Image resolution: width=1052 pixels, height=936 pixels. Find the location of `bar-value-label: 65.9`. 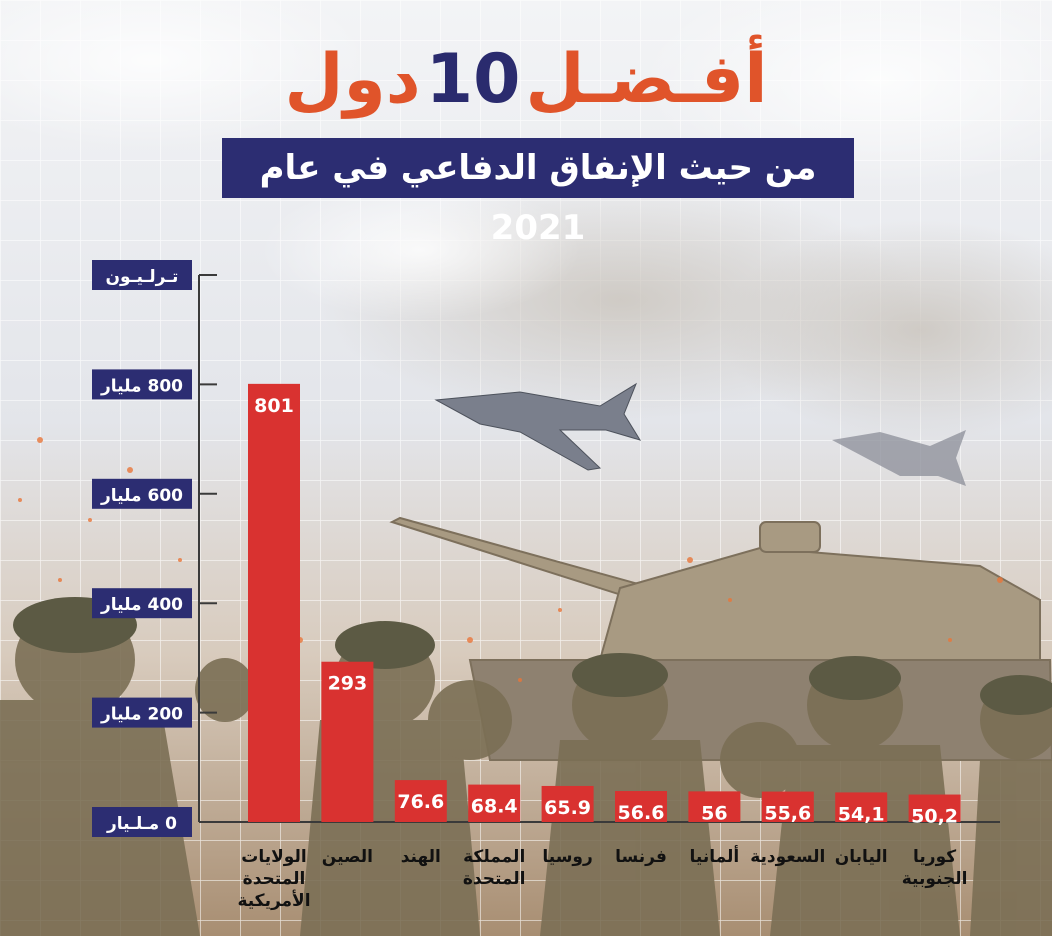

bar-value-label: 65.9 is located at coordinates (567, 808).